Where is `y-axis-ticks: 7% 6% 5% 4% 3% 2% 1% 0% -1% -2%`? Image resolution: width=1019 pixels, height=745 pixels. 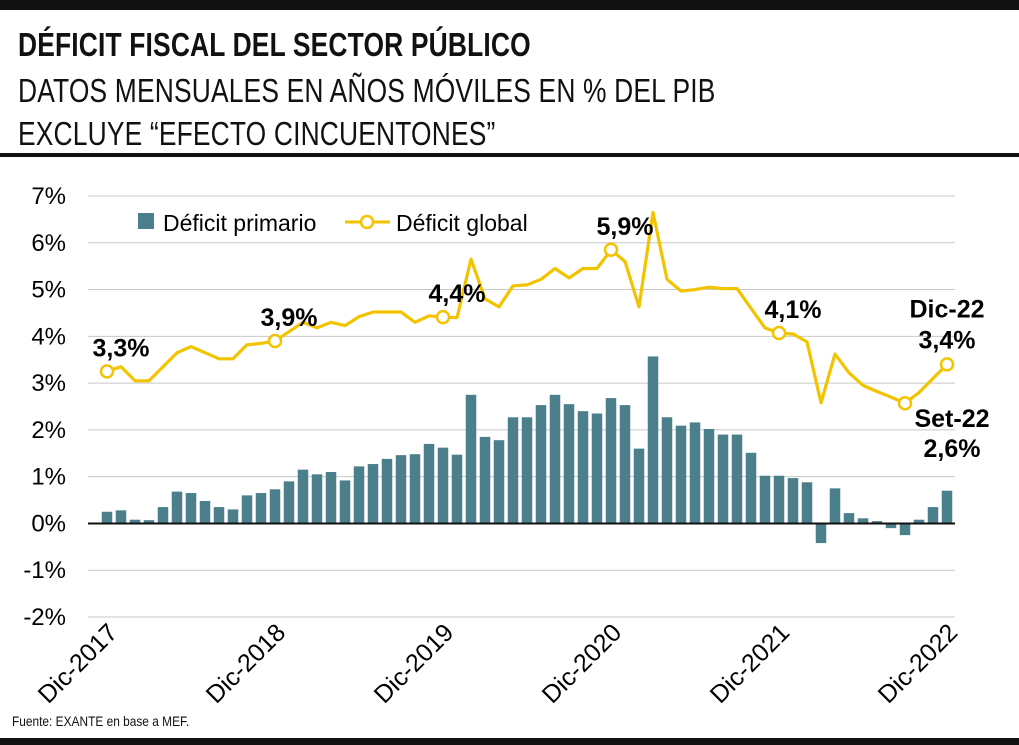 y-axis-ticks: 7% 6% 5% 4% 3% 2% 1% 0% -1% -2% is located at coordinates (44, 407).